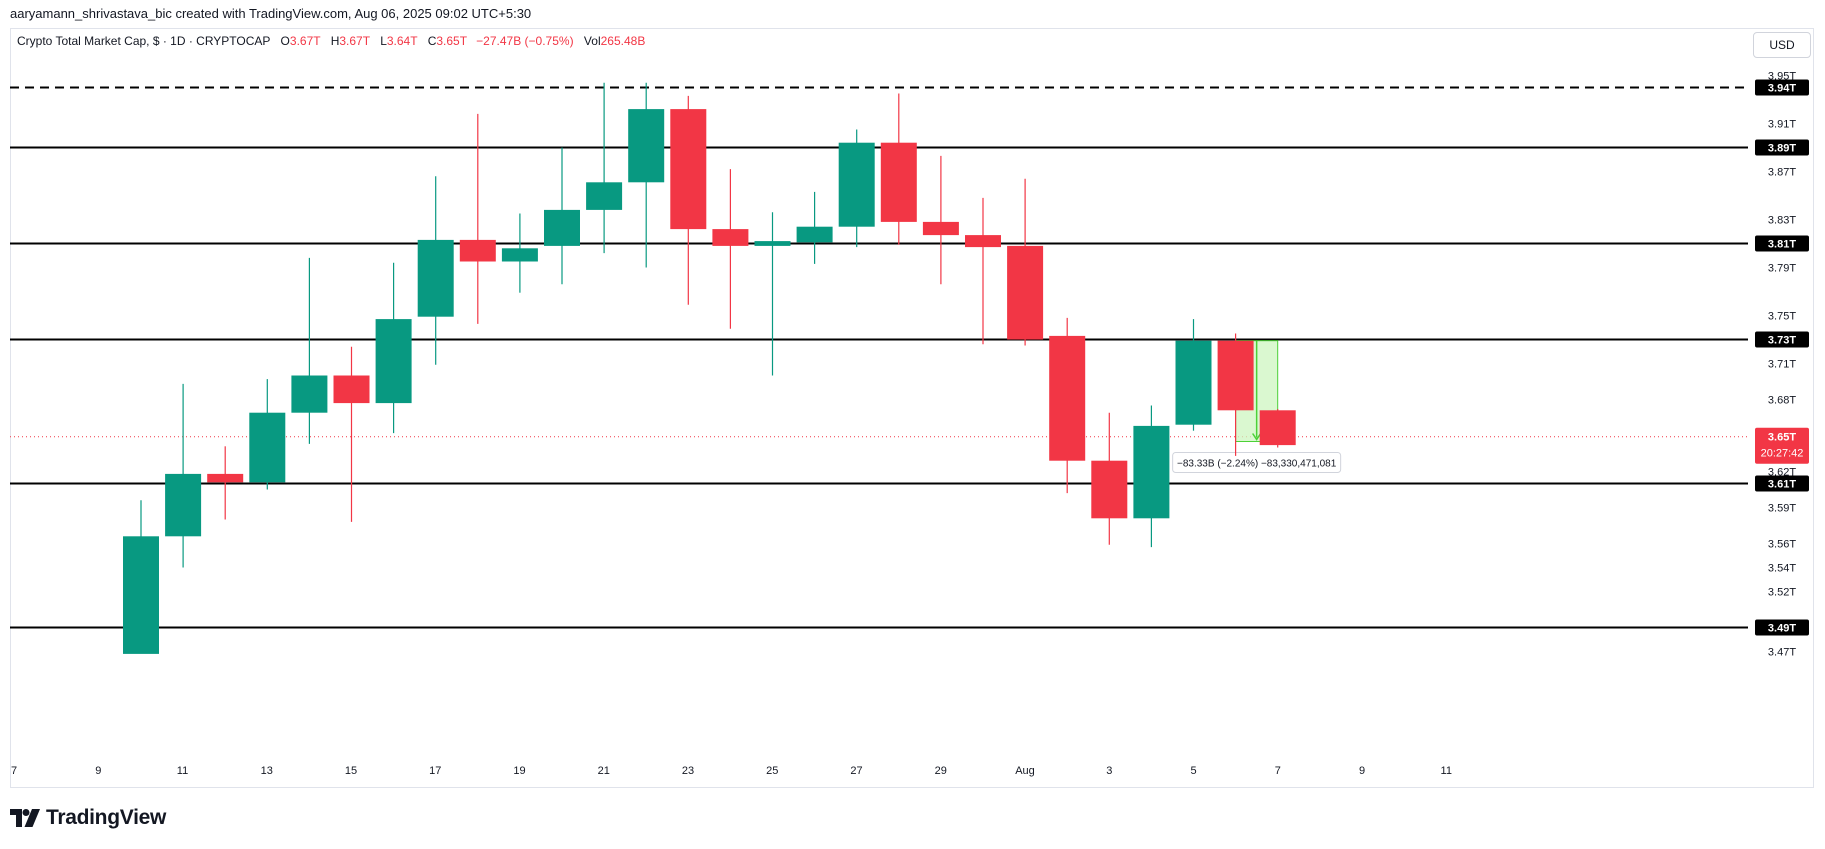 This screenshot has width=1825, height=849. What do you see at coordinates (1782, 221) in the screenshot?
I see `y-tick-label: 3.83T` at bounding box center [1782, 221].